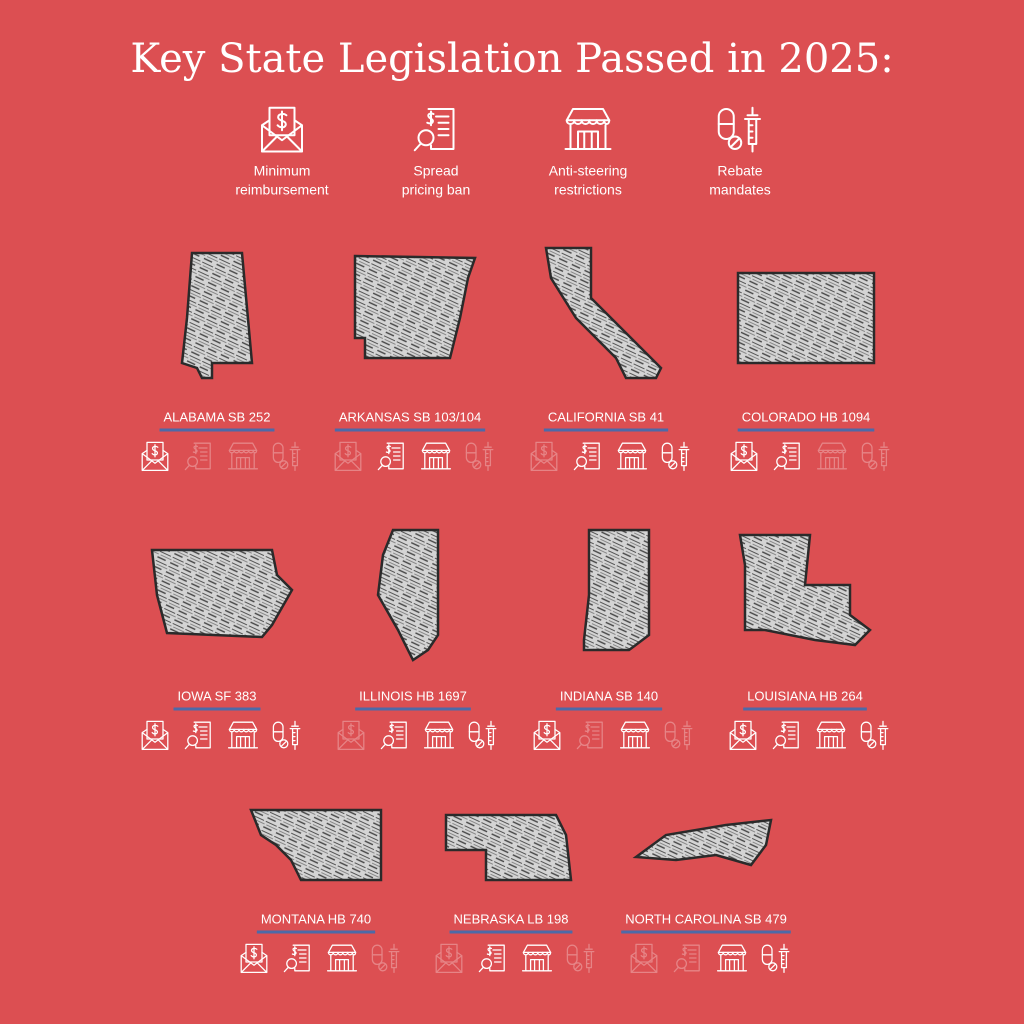  What do you see at coordinates (282, 171) in the screenshot?
I see `legend-label: Minimum` at bounding box center [282, 171].